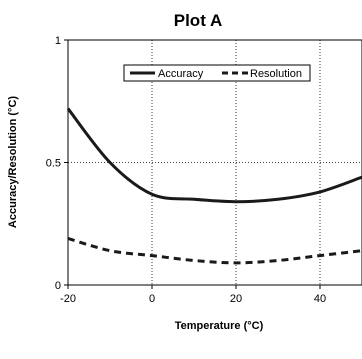  I want to click on y-tick-label-0: 0, so click(58, 286).